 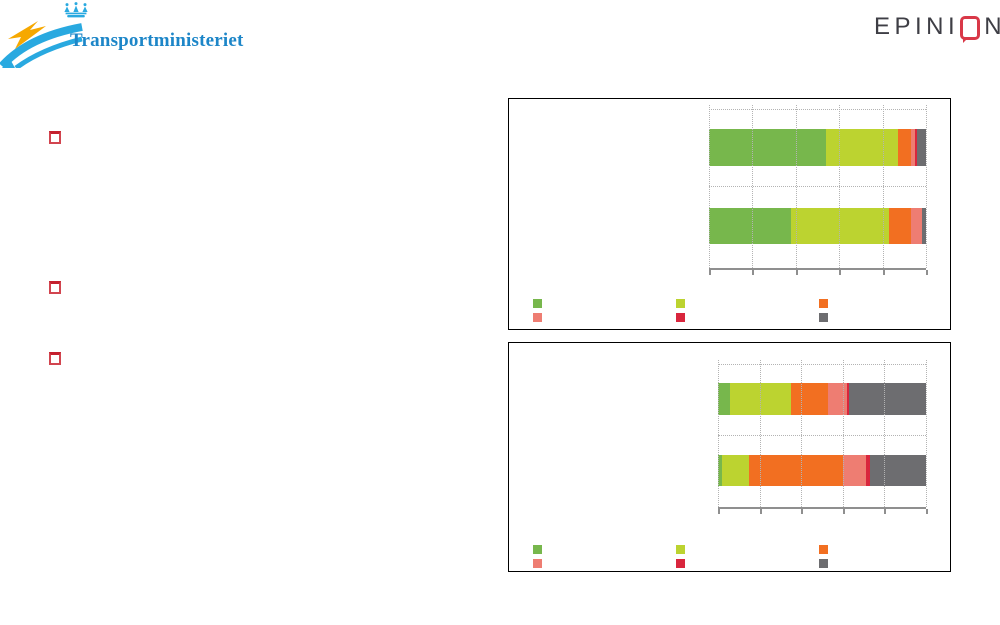 I want to click on road-swoosh-icon, so click(x=41, y=44).